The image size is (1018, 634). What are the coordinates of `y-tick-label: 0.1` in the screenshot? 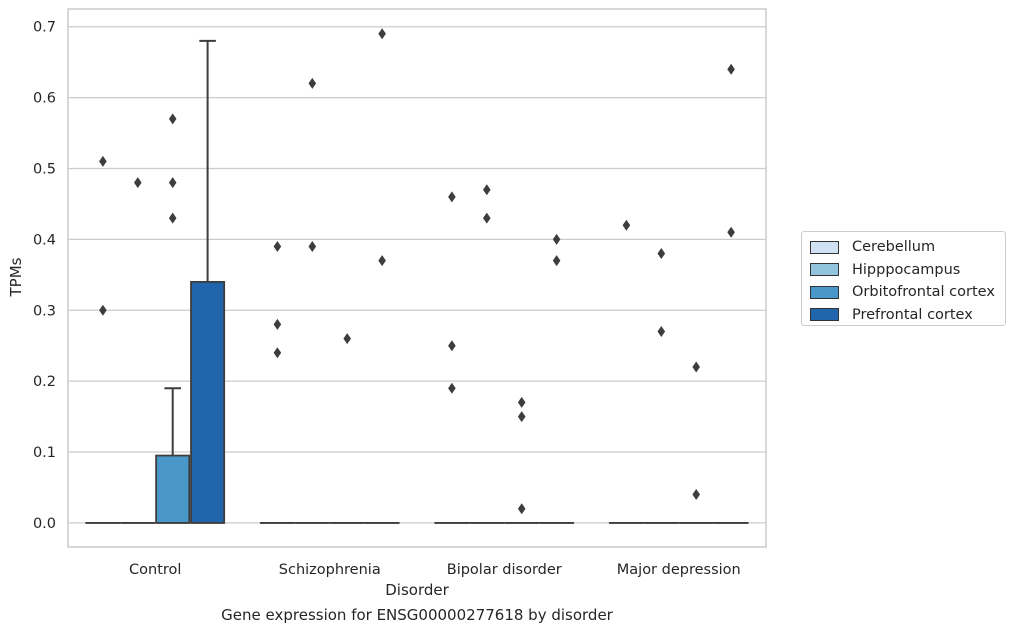 It's located at (44, 453).